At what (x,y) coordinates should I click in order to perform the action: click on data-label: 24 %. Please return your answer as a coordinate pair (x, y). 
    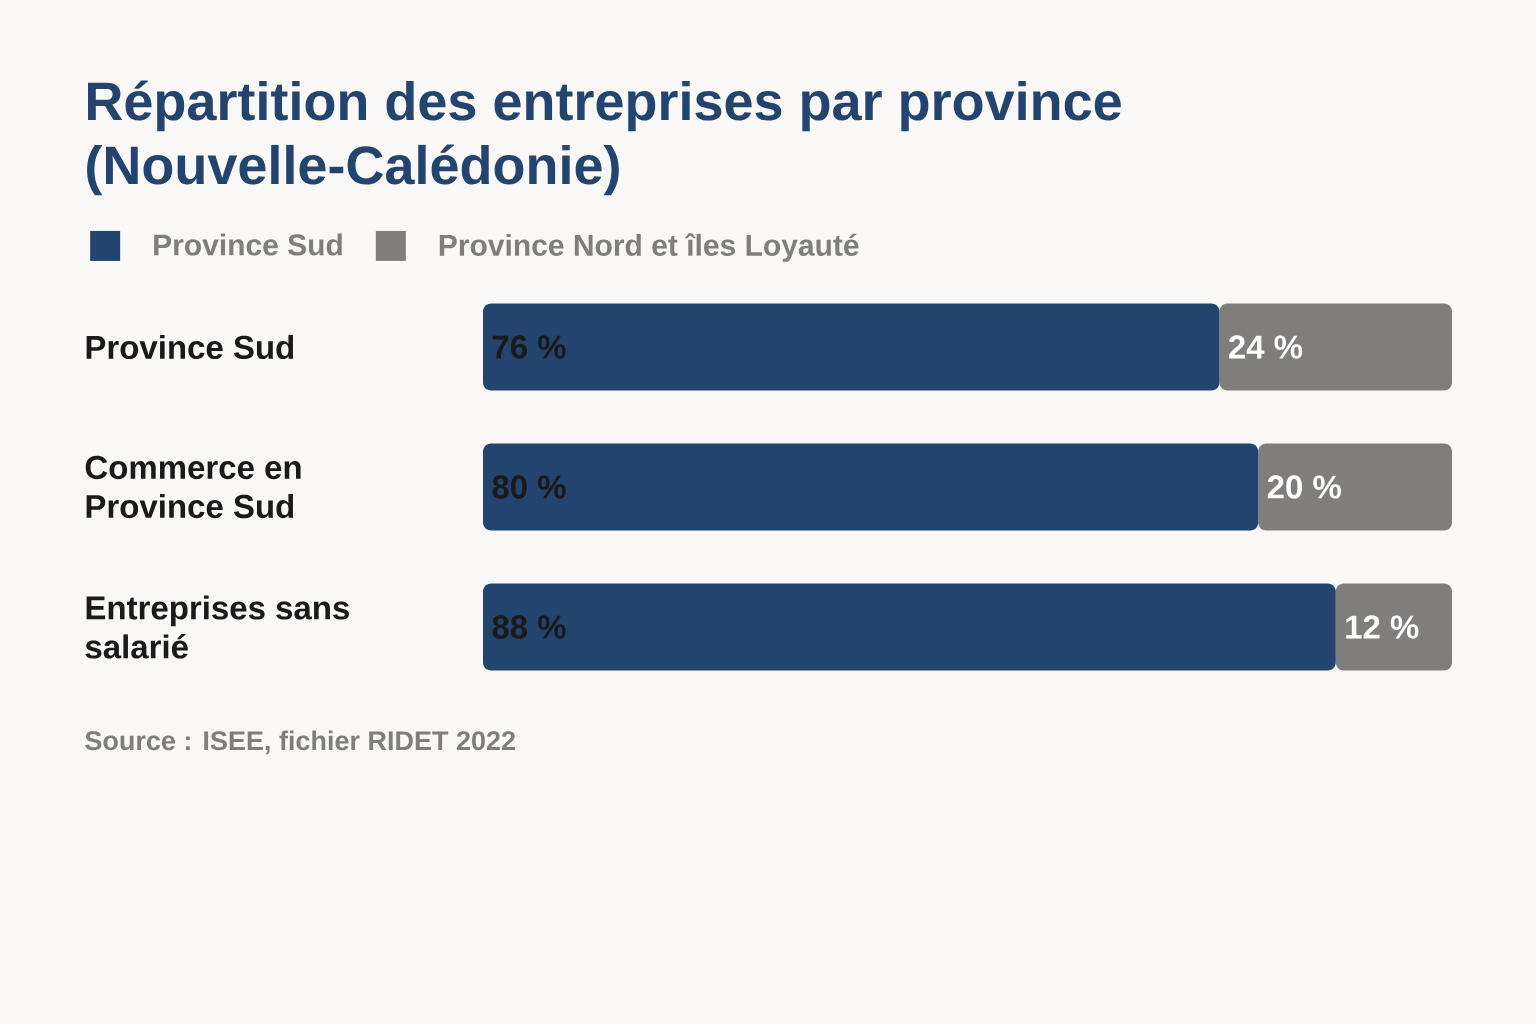
    Looking at the image, I should click on (1266, 347).